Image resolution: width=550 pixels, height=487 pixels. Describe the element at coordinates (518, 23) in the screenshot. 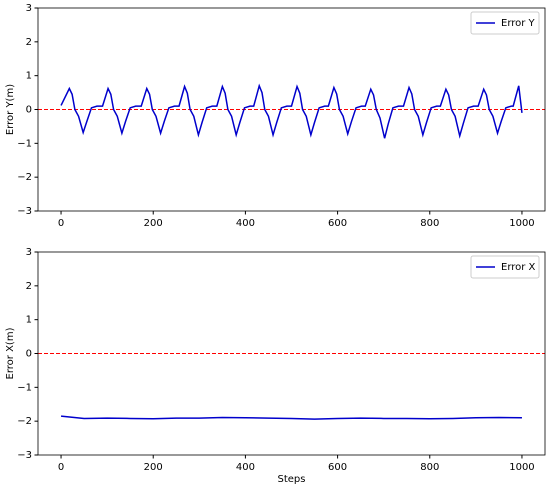

I see `legend-label: Error Y` at that location.